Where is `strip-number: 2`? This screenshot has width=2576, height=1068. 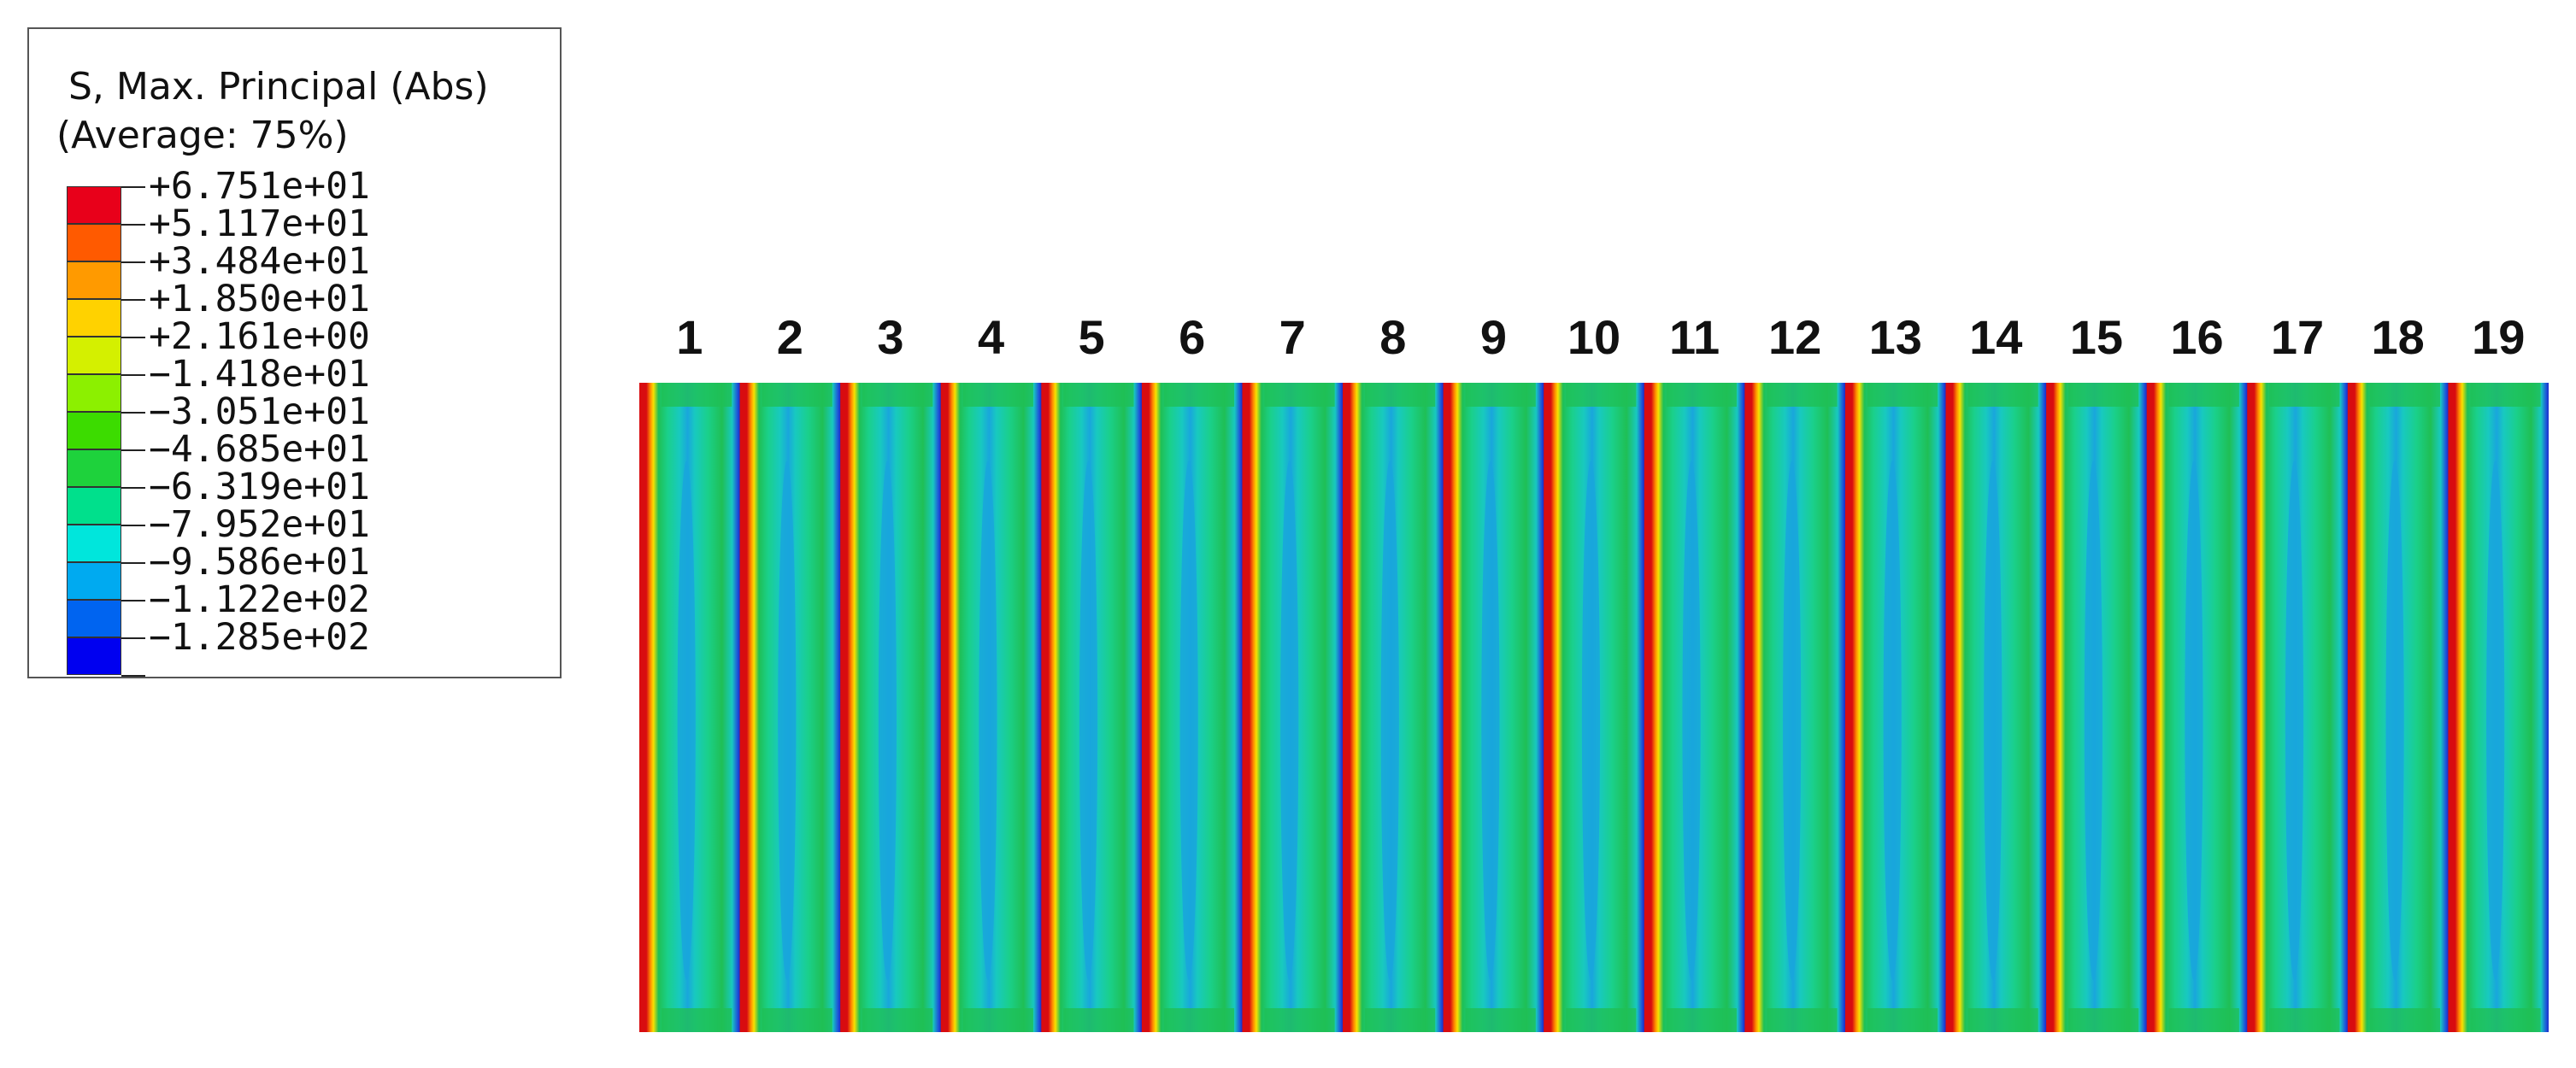 strip-number: 2 is located at coordinates (789, 337).